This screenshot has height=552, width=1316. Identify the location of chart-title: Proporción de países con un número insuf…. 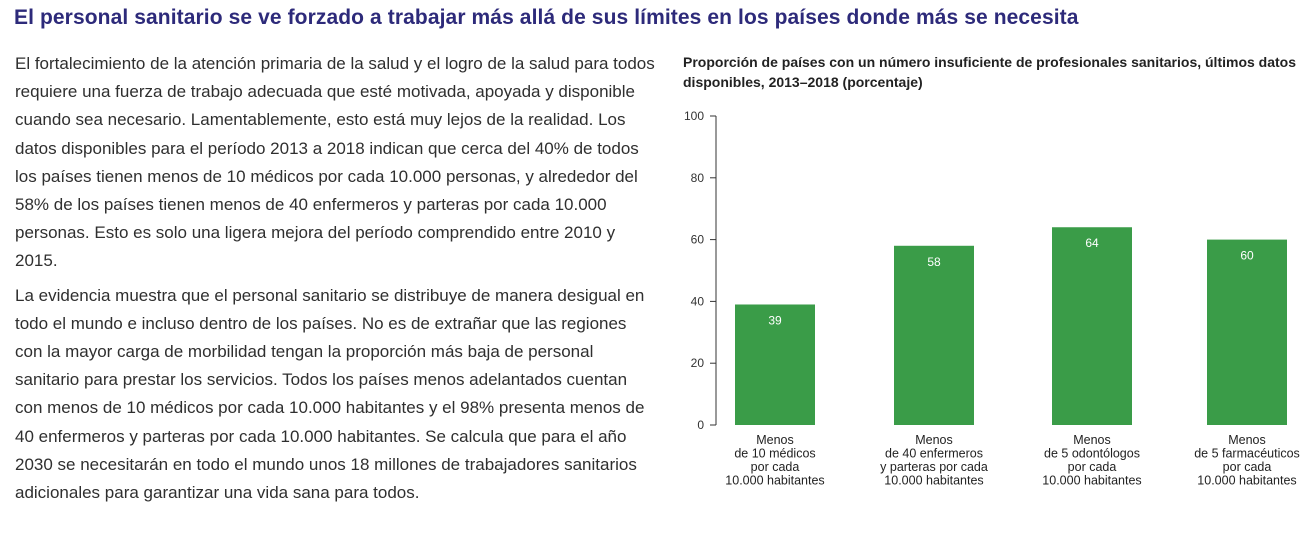
(990, 72).